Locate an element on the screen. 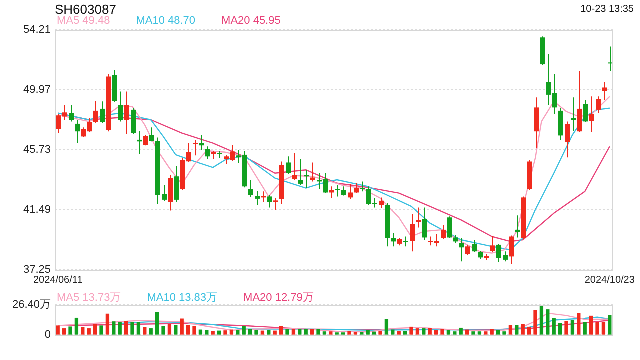  x-tick-label: 2024/06/11 is located at coordinates (58, 280).